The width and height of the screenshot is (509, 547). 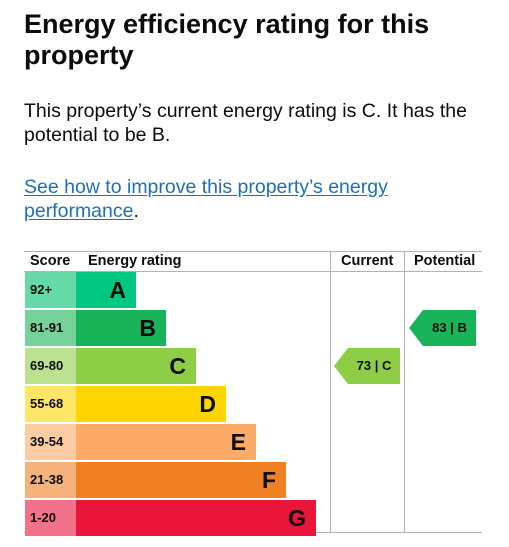 I want to click on header-current: Current, so click(x=367, y=261).